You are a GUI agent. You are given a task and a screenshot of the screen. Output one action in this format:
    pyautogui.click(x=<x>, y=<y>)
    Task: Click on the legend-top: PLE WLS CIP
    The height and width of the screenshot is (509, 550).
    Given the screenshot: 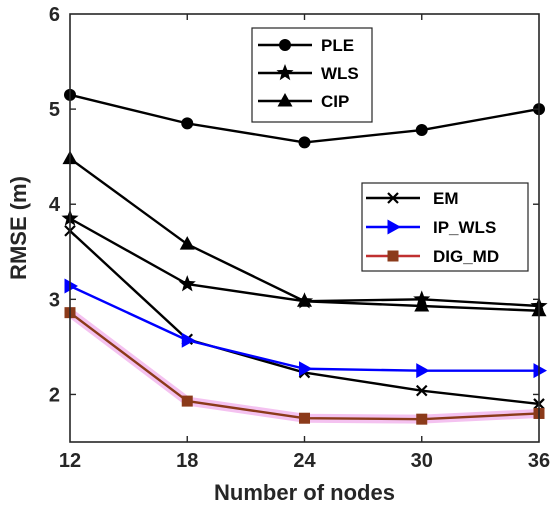 What is the action you would take?
    pyautogui.click(x=312, y=75)
    